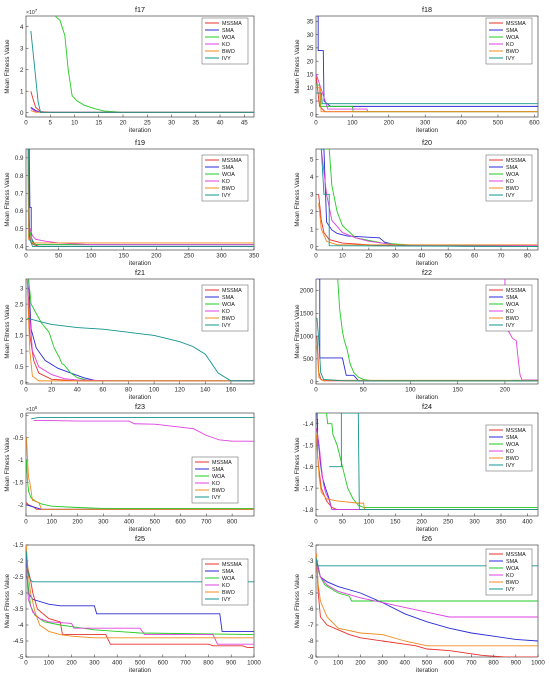  What do you see at coordinates (427, 142) in the screenshot?
I see `chart-title: f20` at bounding box center [427, 142].